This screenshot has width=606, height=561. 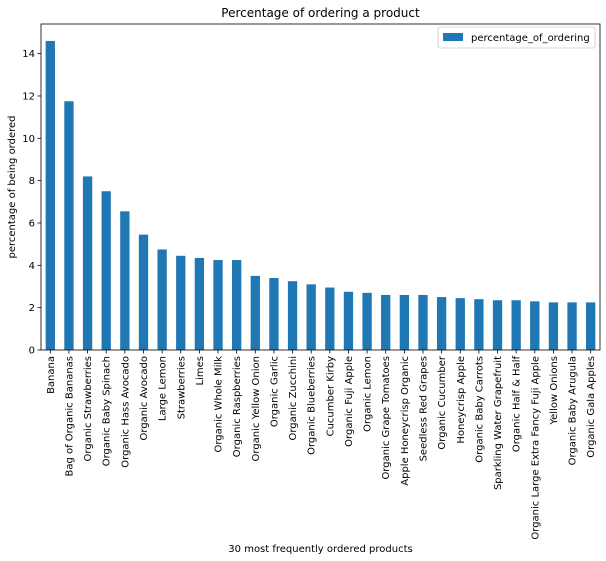 I want to click on x-tick-label: Organic Baby Spinach, so click(x=107, y=411).